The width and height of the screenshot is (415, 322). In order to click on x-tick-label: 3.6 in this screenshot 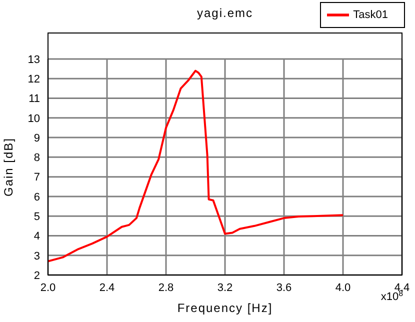, I will do `click(284, 288)`.